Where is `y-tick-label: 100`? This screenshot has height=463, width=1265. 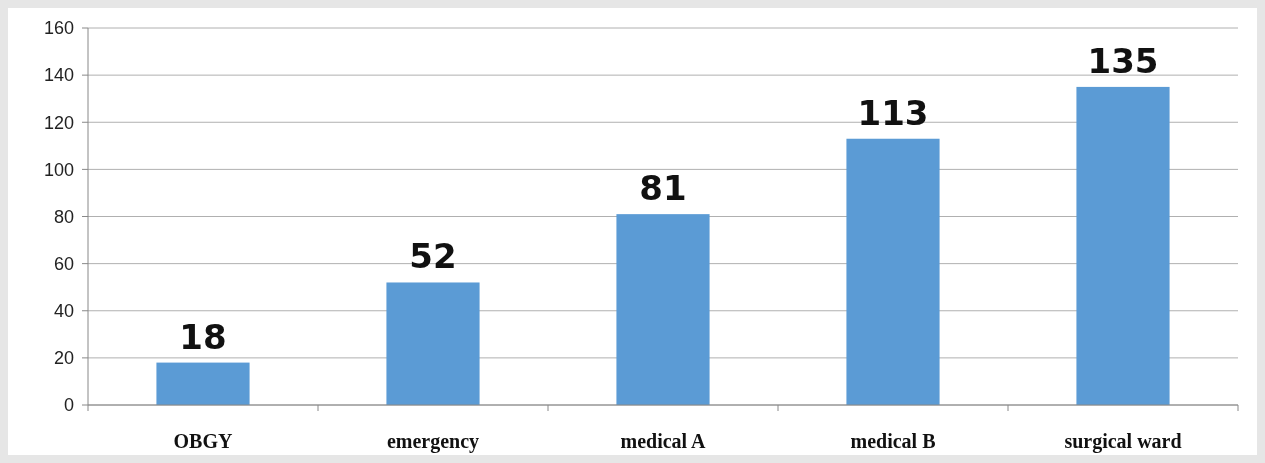
y-tick-label: 100 is located at coordinates (58, 169).